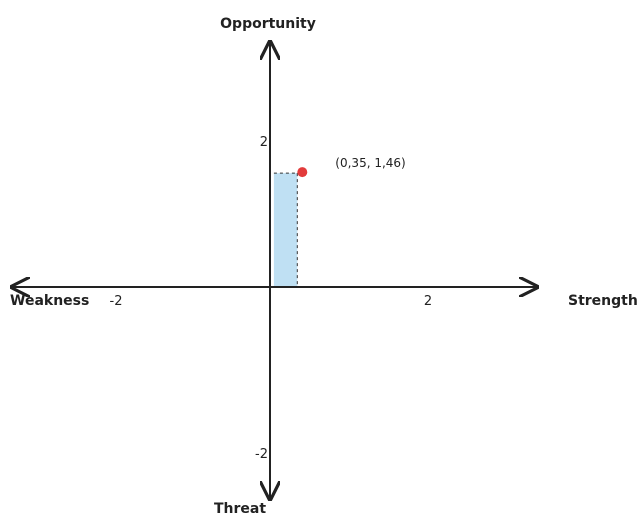 The height and width of the screenshot is (516, 644). I want to click on y-negative-label: Threat, so click(240, 508).